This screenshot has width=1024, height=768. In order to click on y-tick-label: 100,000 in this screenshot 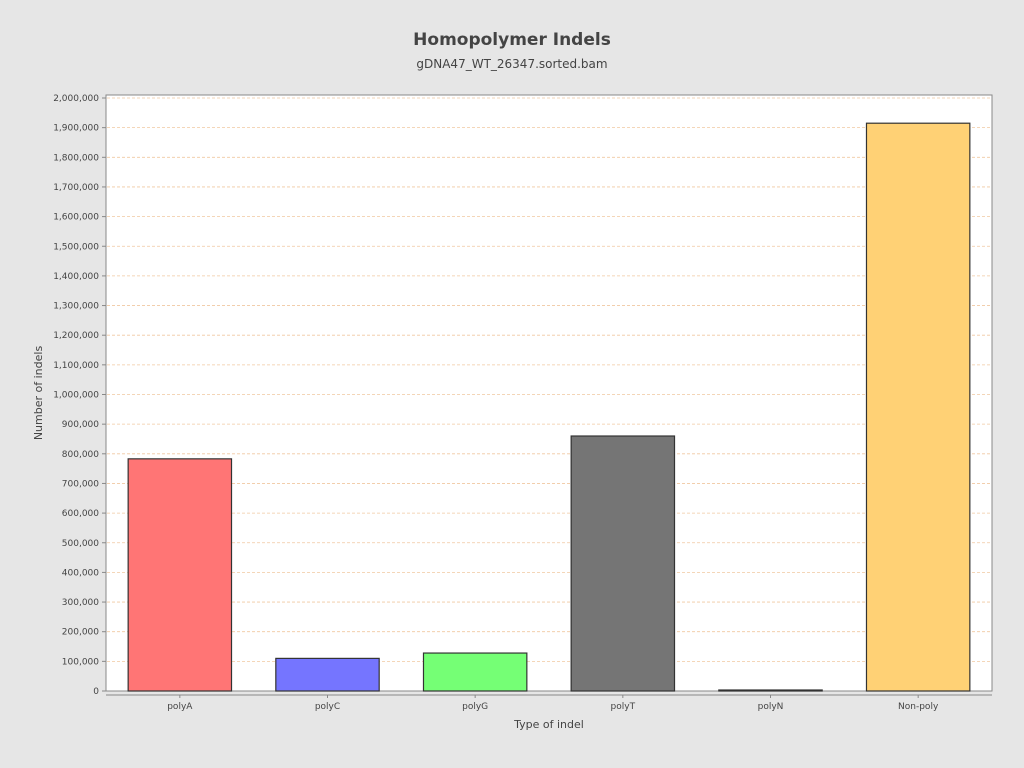, I will do `click(80, 662)`.